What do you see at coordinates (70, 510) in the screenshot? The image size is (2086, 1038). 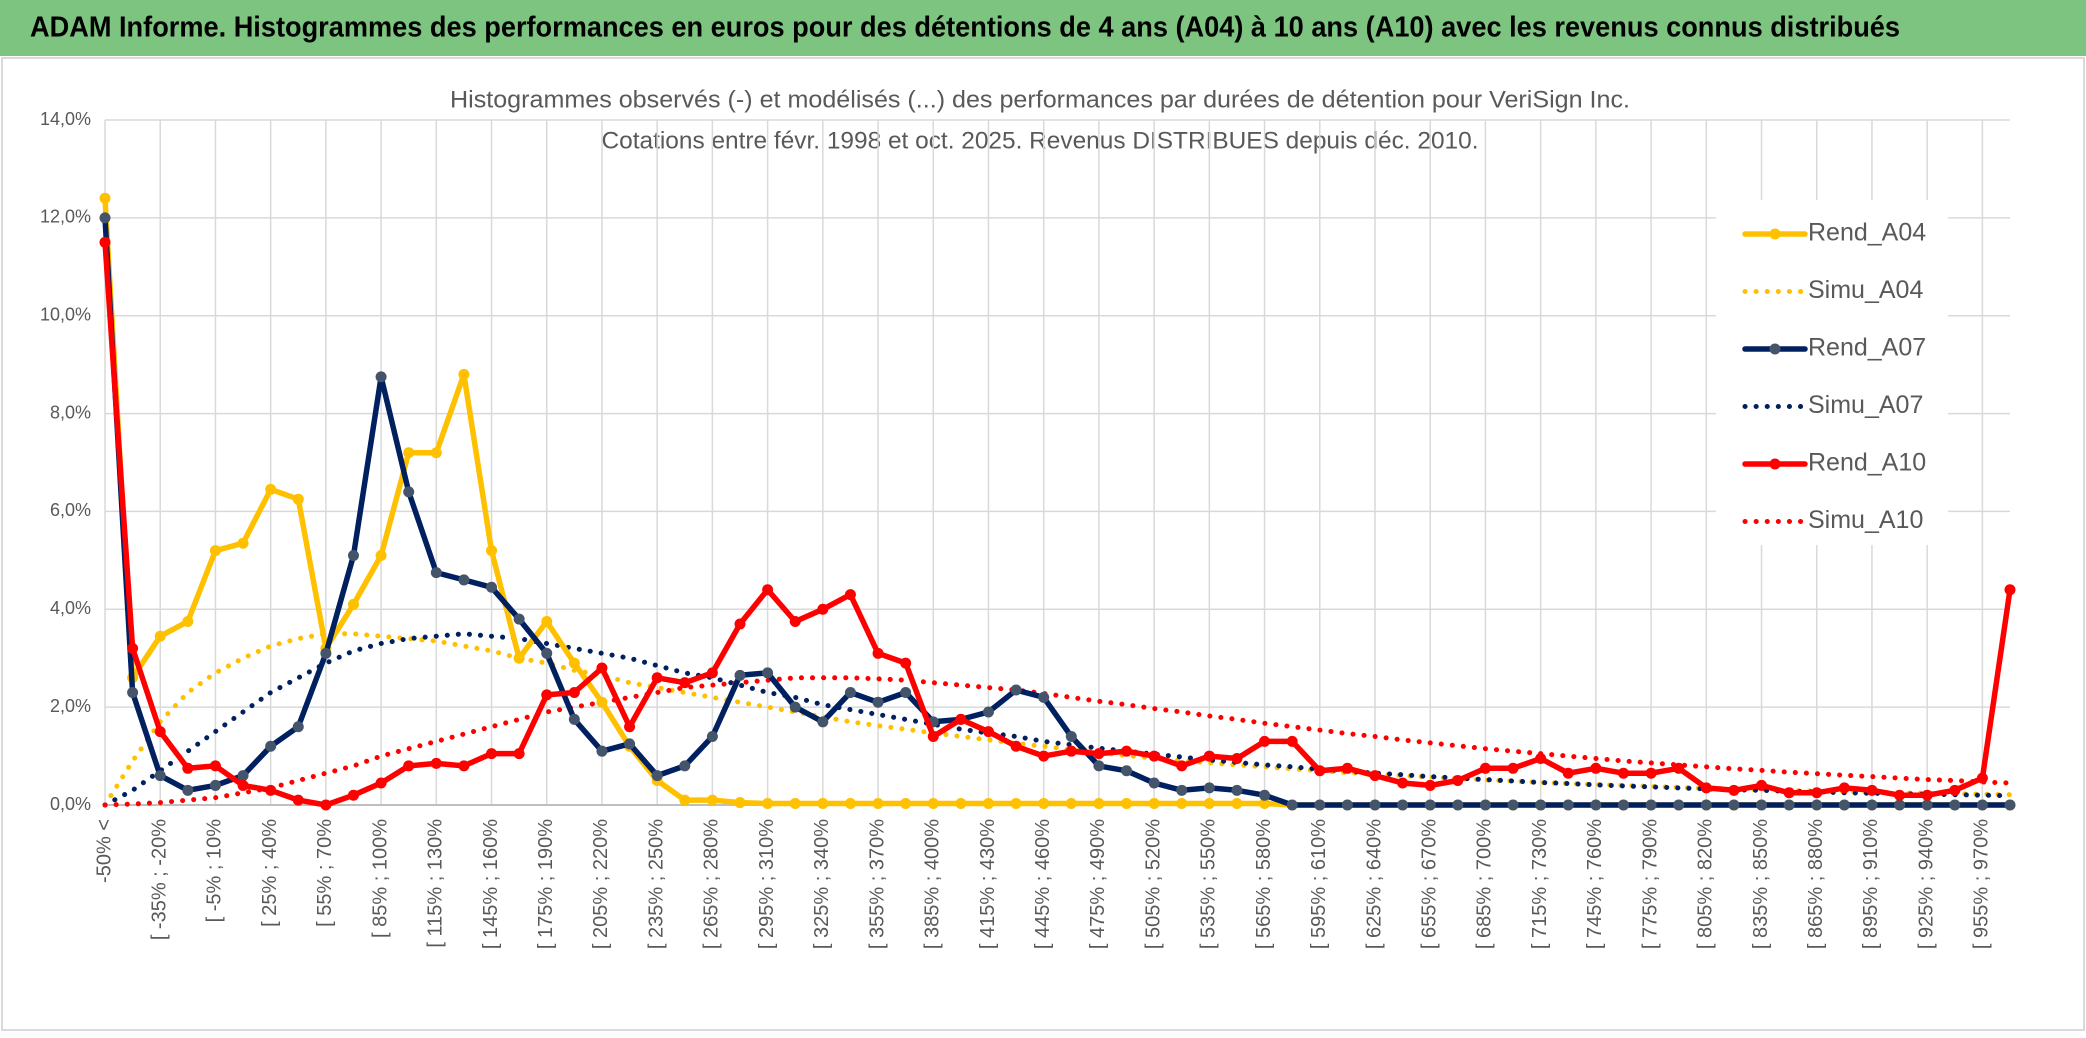 I see `y-tick-label: 6,0%` at bounding box center [70, 510].